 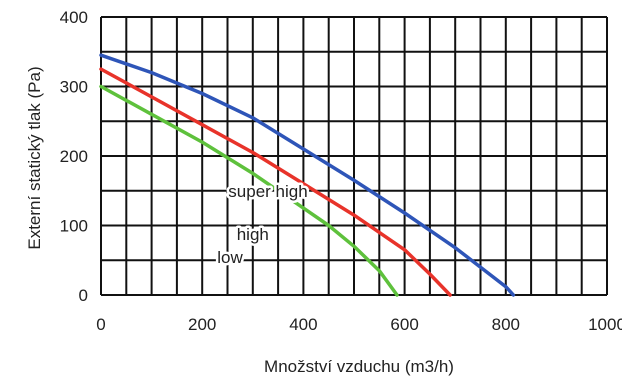 I want to click on series-label-low: low, so click(x=230, y=257).